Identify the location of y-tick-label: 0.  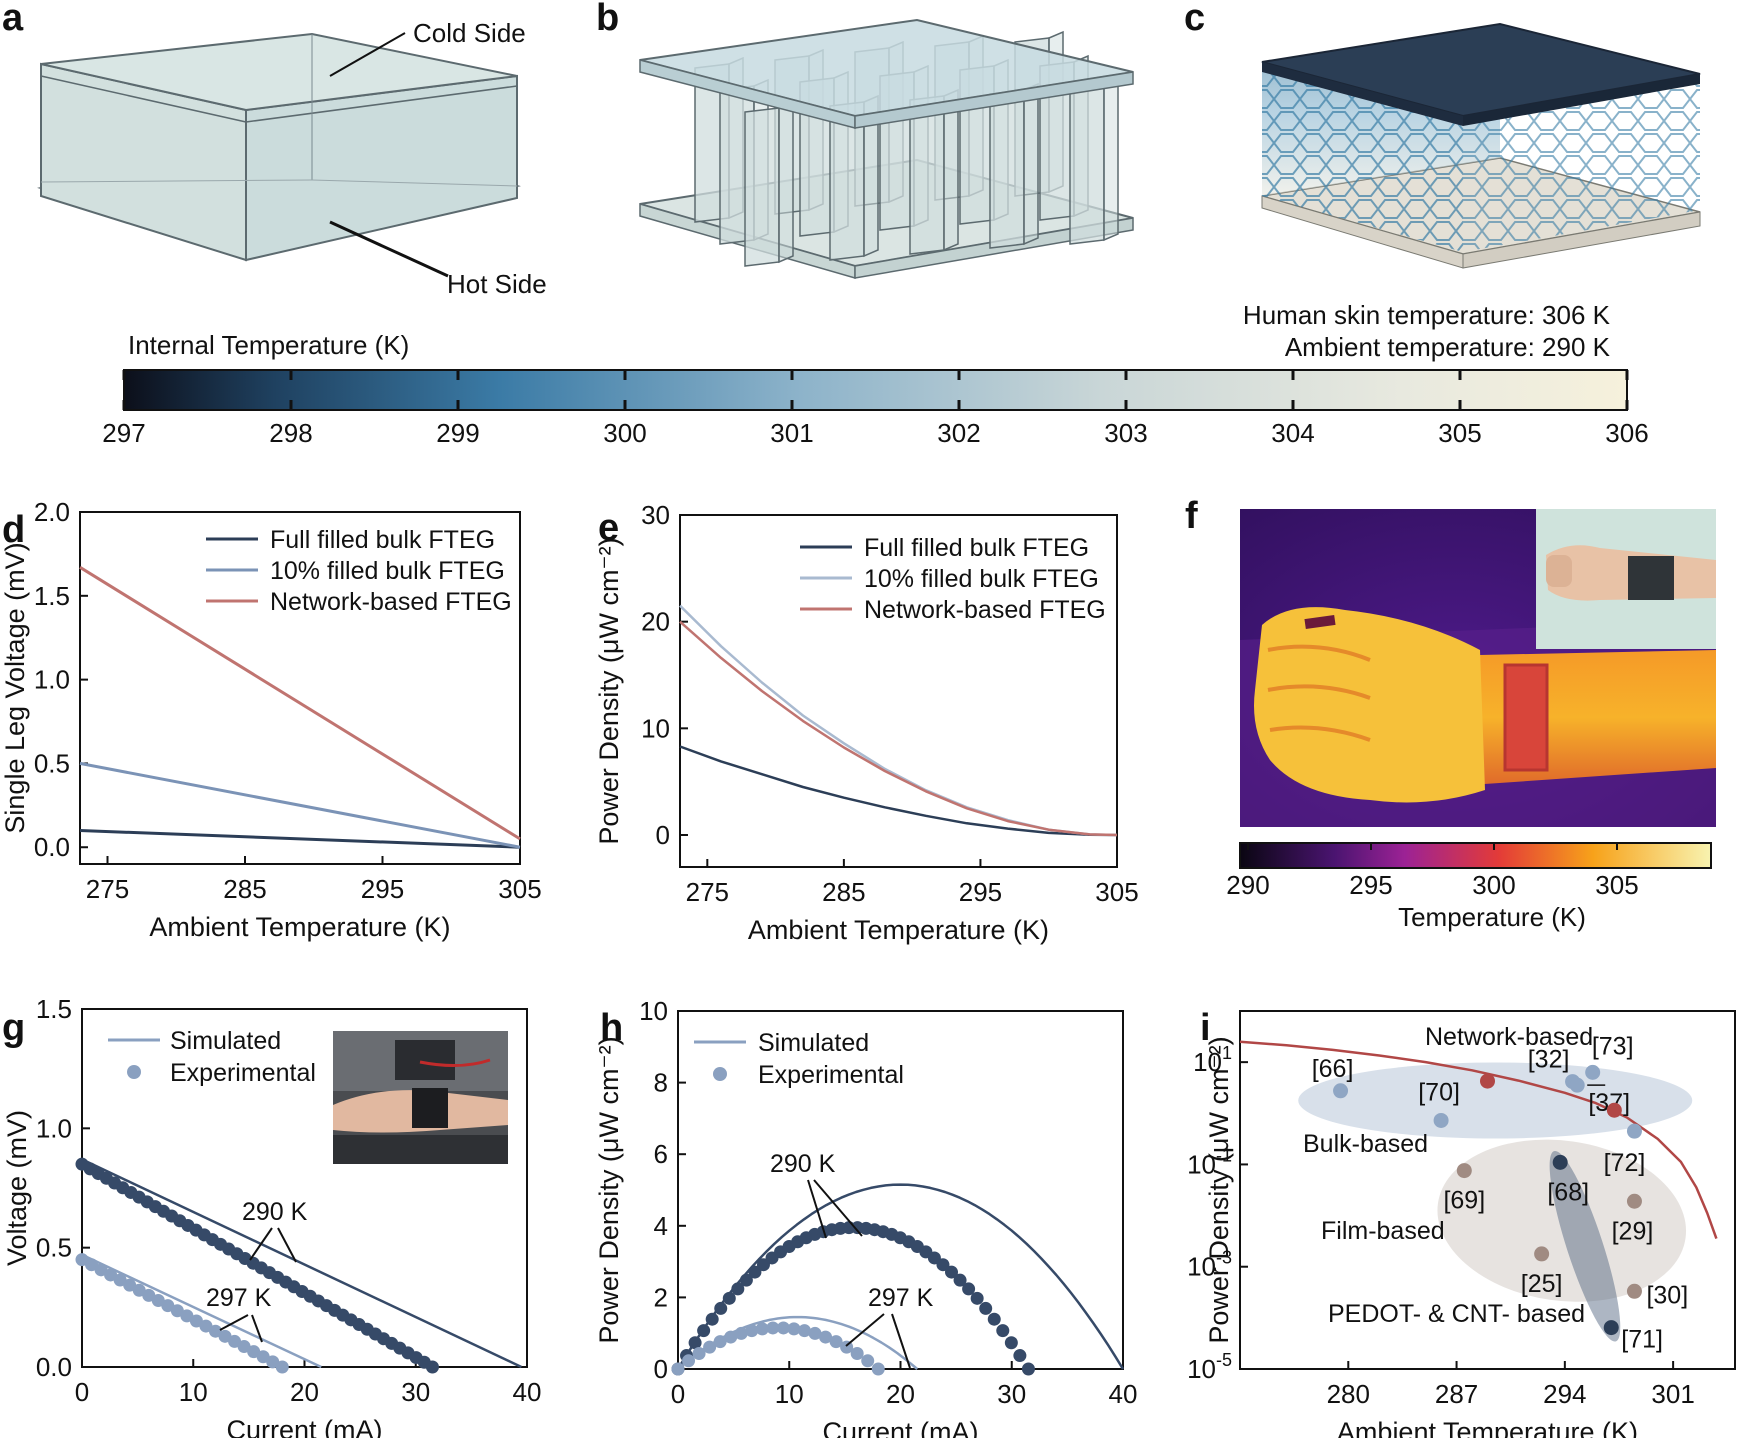
(663, 835).